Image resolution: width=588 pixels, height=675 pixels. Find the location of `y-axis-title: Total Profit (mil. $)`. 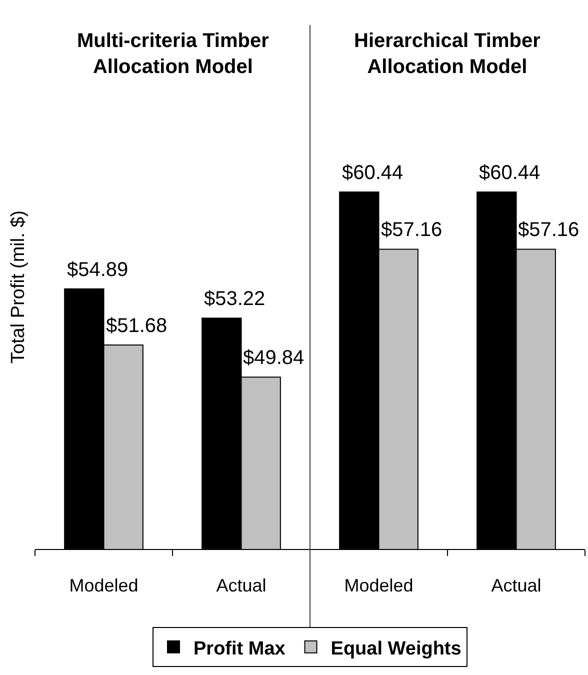

y-axis-title: Total Profit (mil. $) is located at coordinates (18, 287).